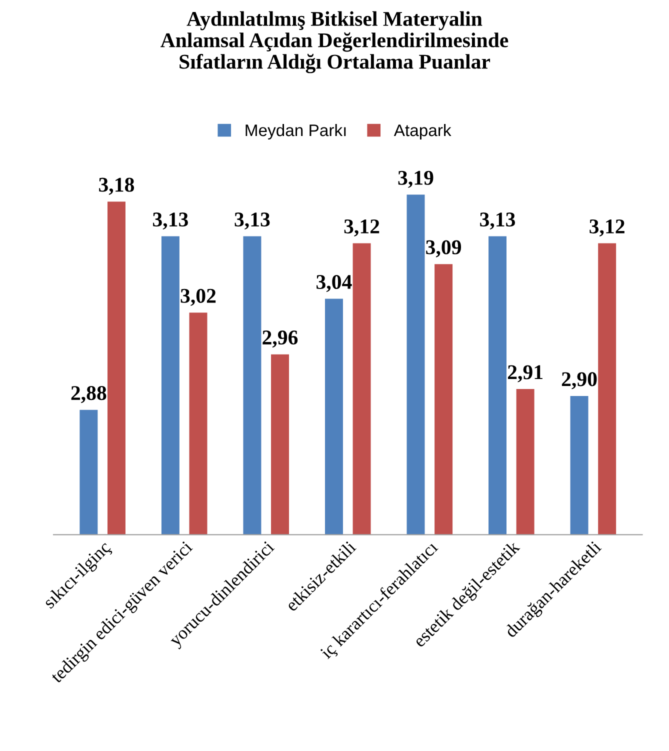  Describe the element at coordinates (88, 395) in the screenshot. I see `data-label: 2,88` at that location.